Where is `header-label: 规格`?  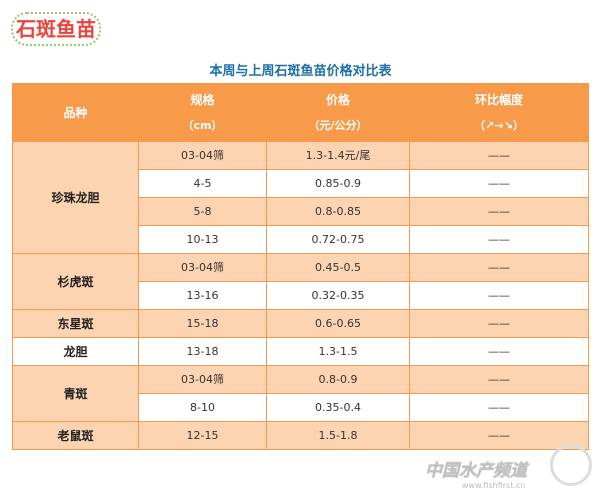 header-label: 规格 is located at coordinates (202, 99).